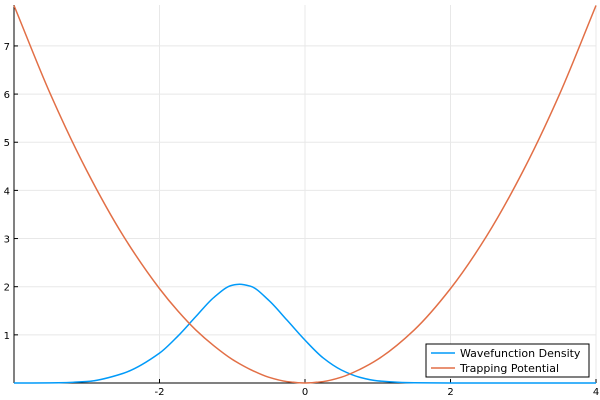 The width and height of the screenshot is (600, 400). What do you see at coordinates (450, 392) in the screenshot?
I see `x-tick-label: 2` at bounding box center [450, 392].